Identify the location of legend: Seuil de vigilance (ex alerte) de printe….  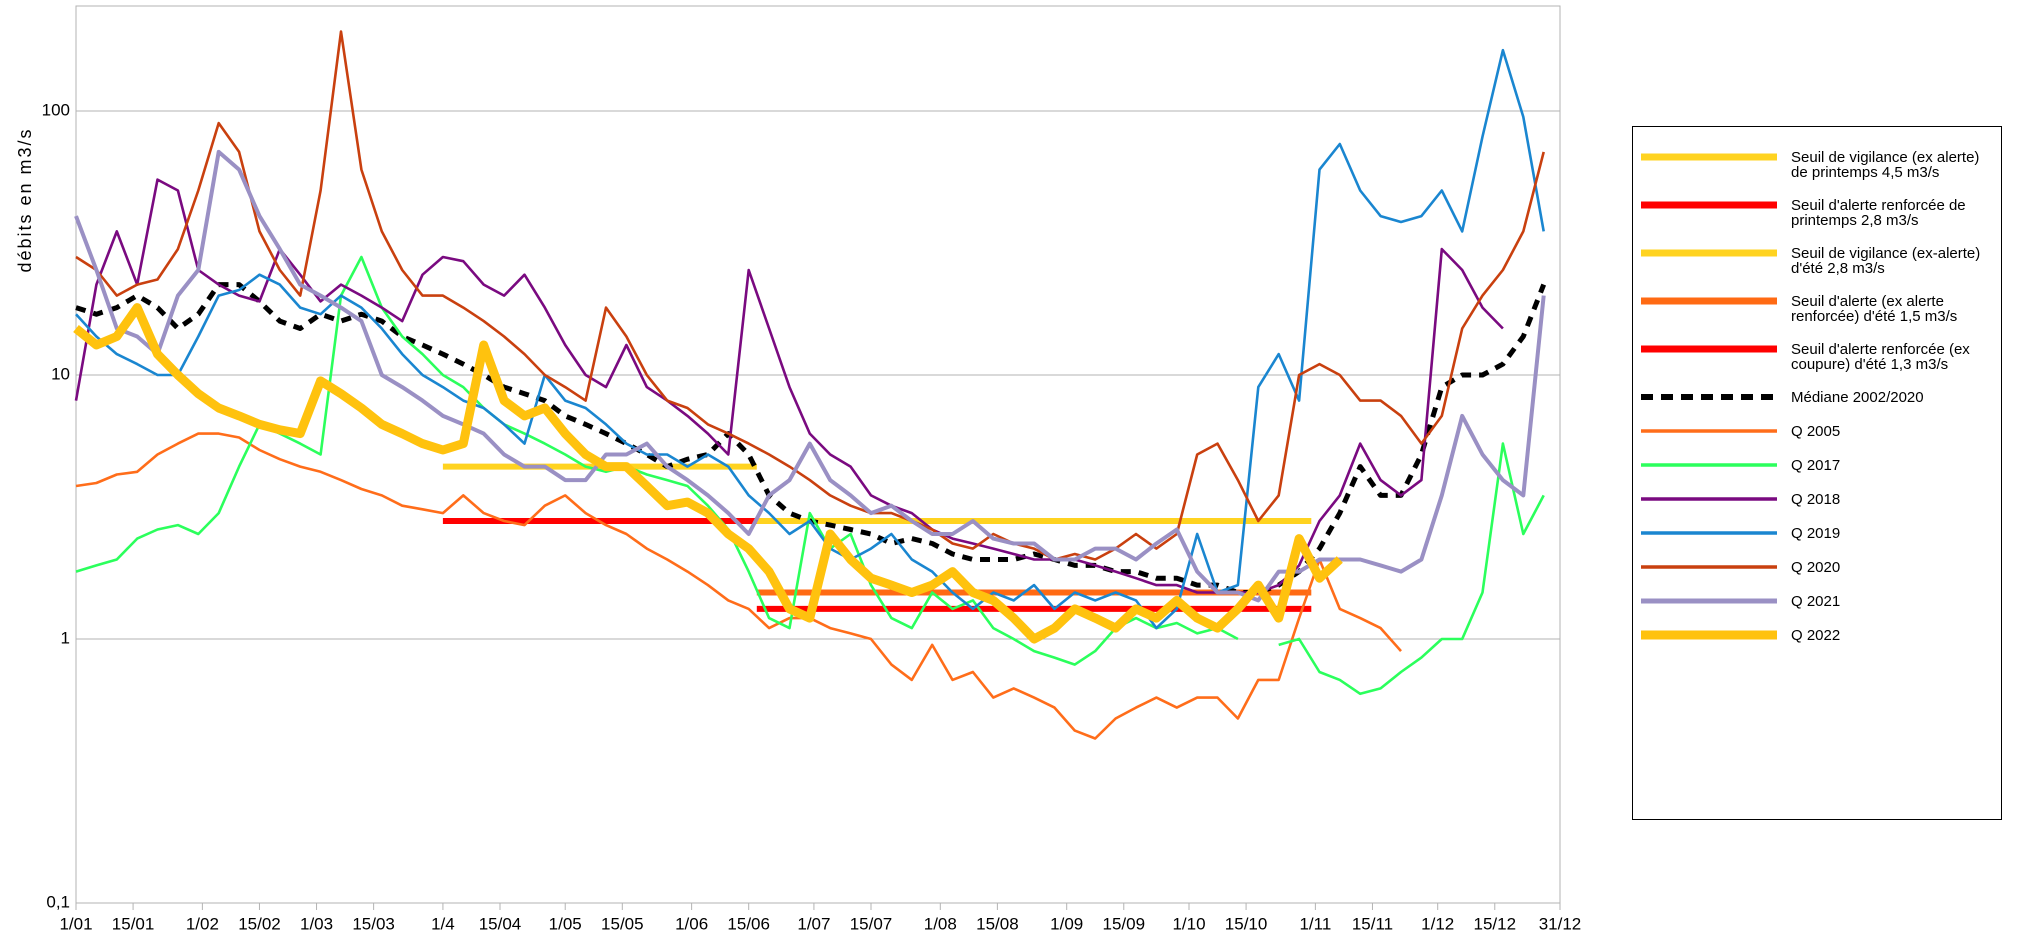
(1817, 473).